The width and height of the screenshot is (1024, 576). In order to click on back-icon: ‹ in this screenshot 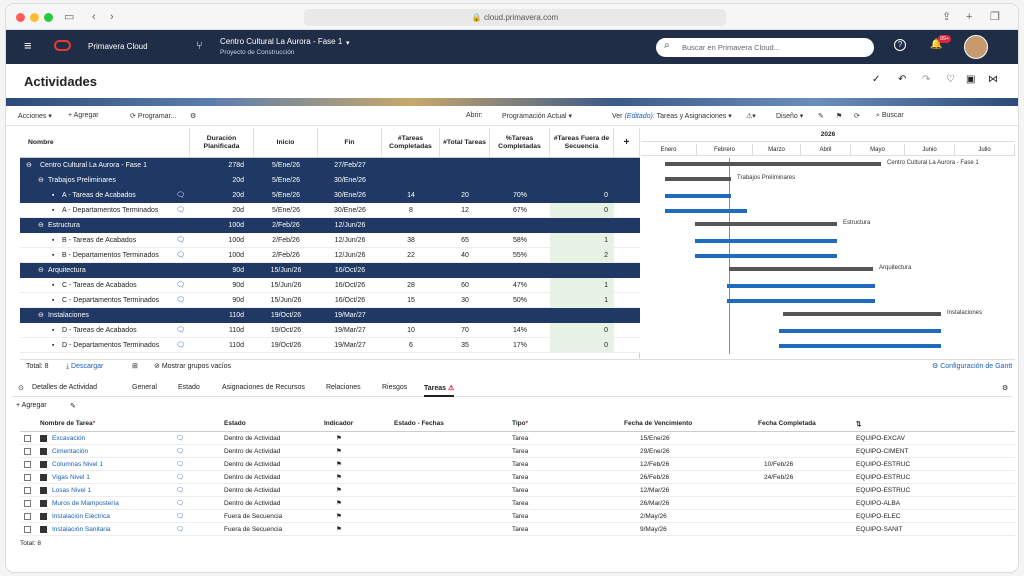, I will do `click(94, 17)`.